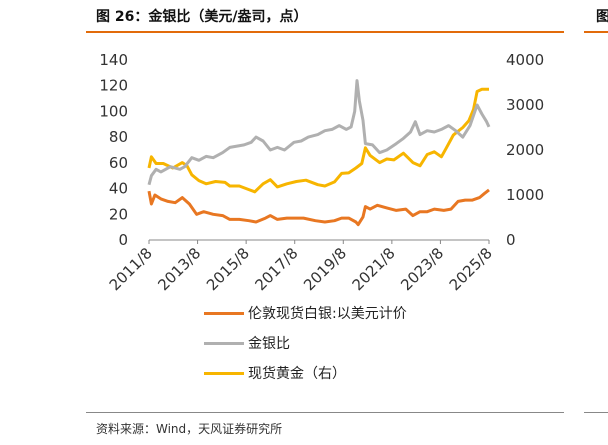 This screenshot has height=445, width=608. I want to click on series-line-silver, so click(318, 207).